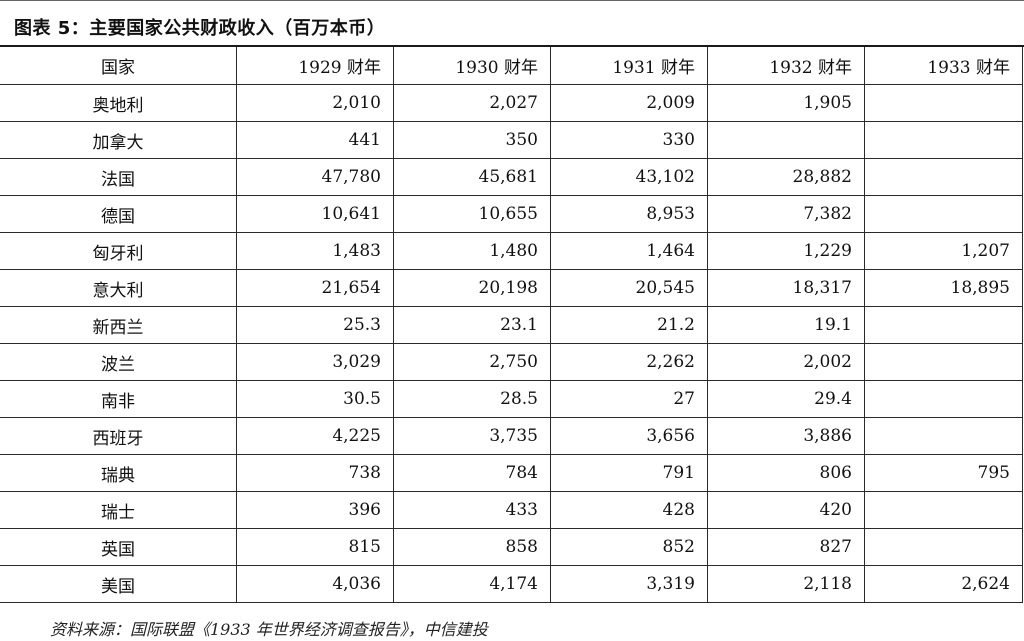 The height and width of the screenshot is (641, 1024). What do you see at coordinates (315, 214) in the screenshot?
I see `value-cell: 10,641` at bounding box center [315, 214].